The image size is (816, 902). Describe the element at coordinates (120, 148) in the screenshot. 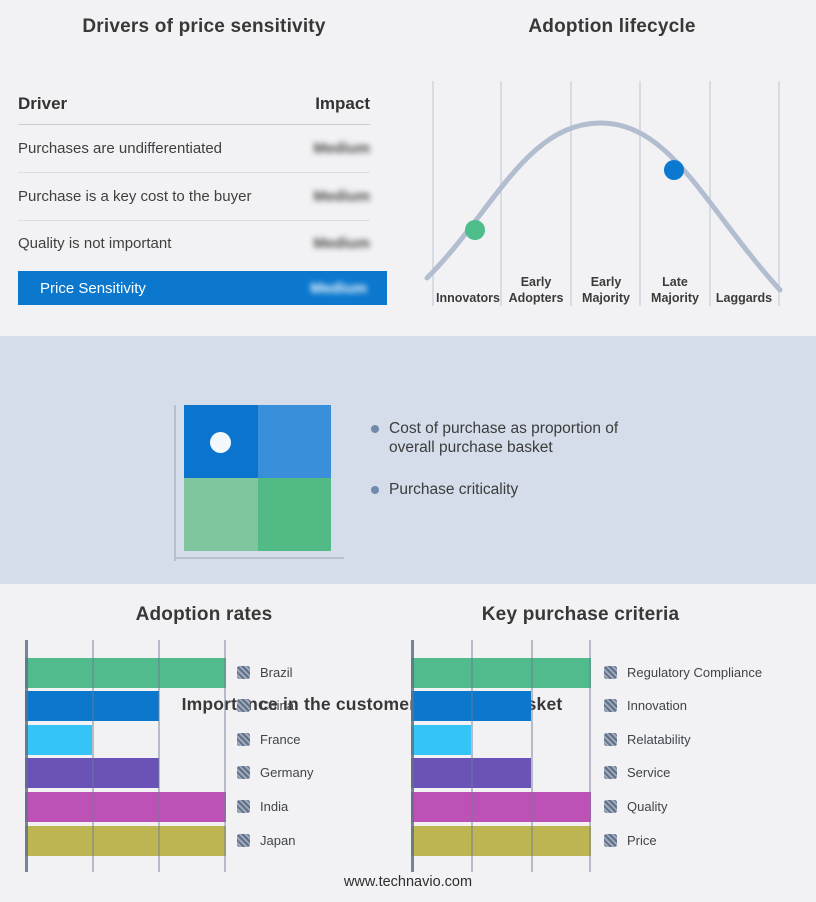

I see `driver-cell: Purchases are undifferentiated` at that location.